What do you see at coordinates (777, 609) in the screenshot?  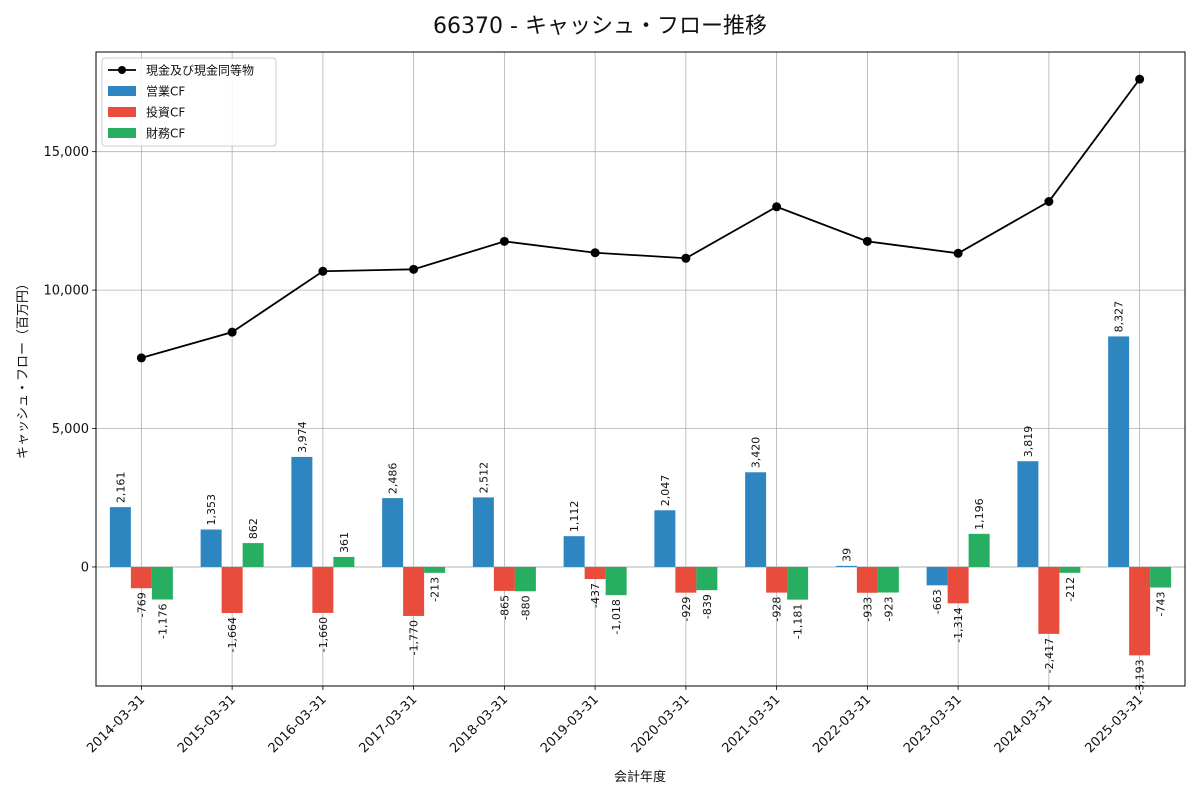 I see `bar-data-label: -928` at bounding box center [777, 609].